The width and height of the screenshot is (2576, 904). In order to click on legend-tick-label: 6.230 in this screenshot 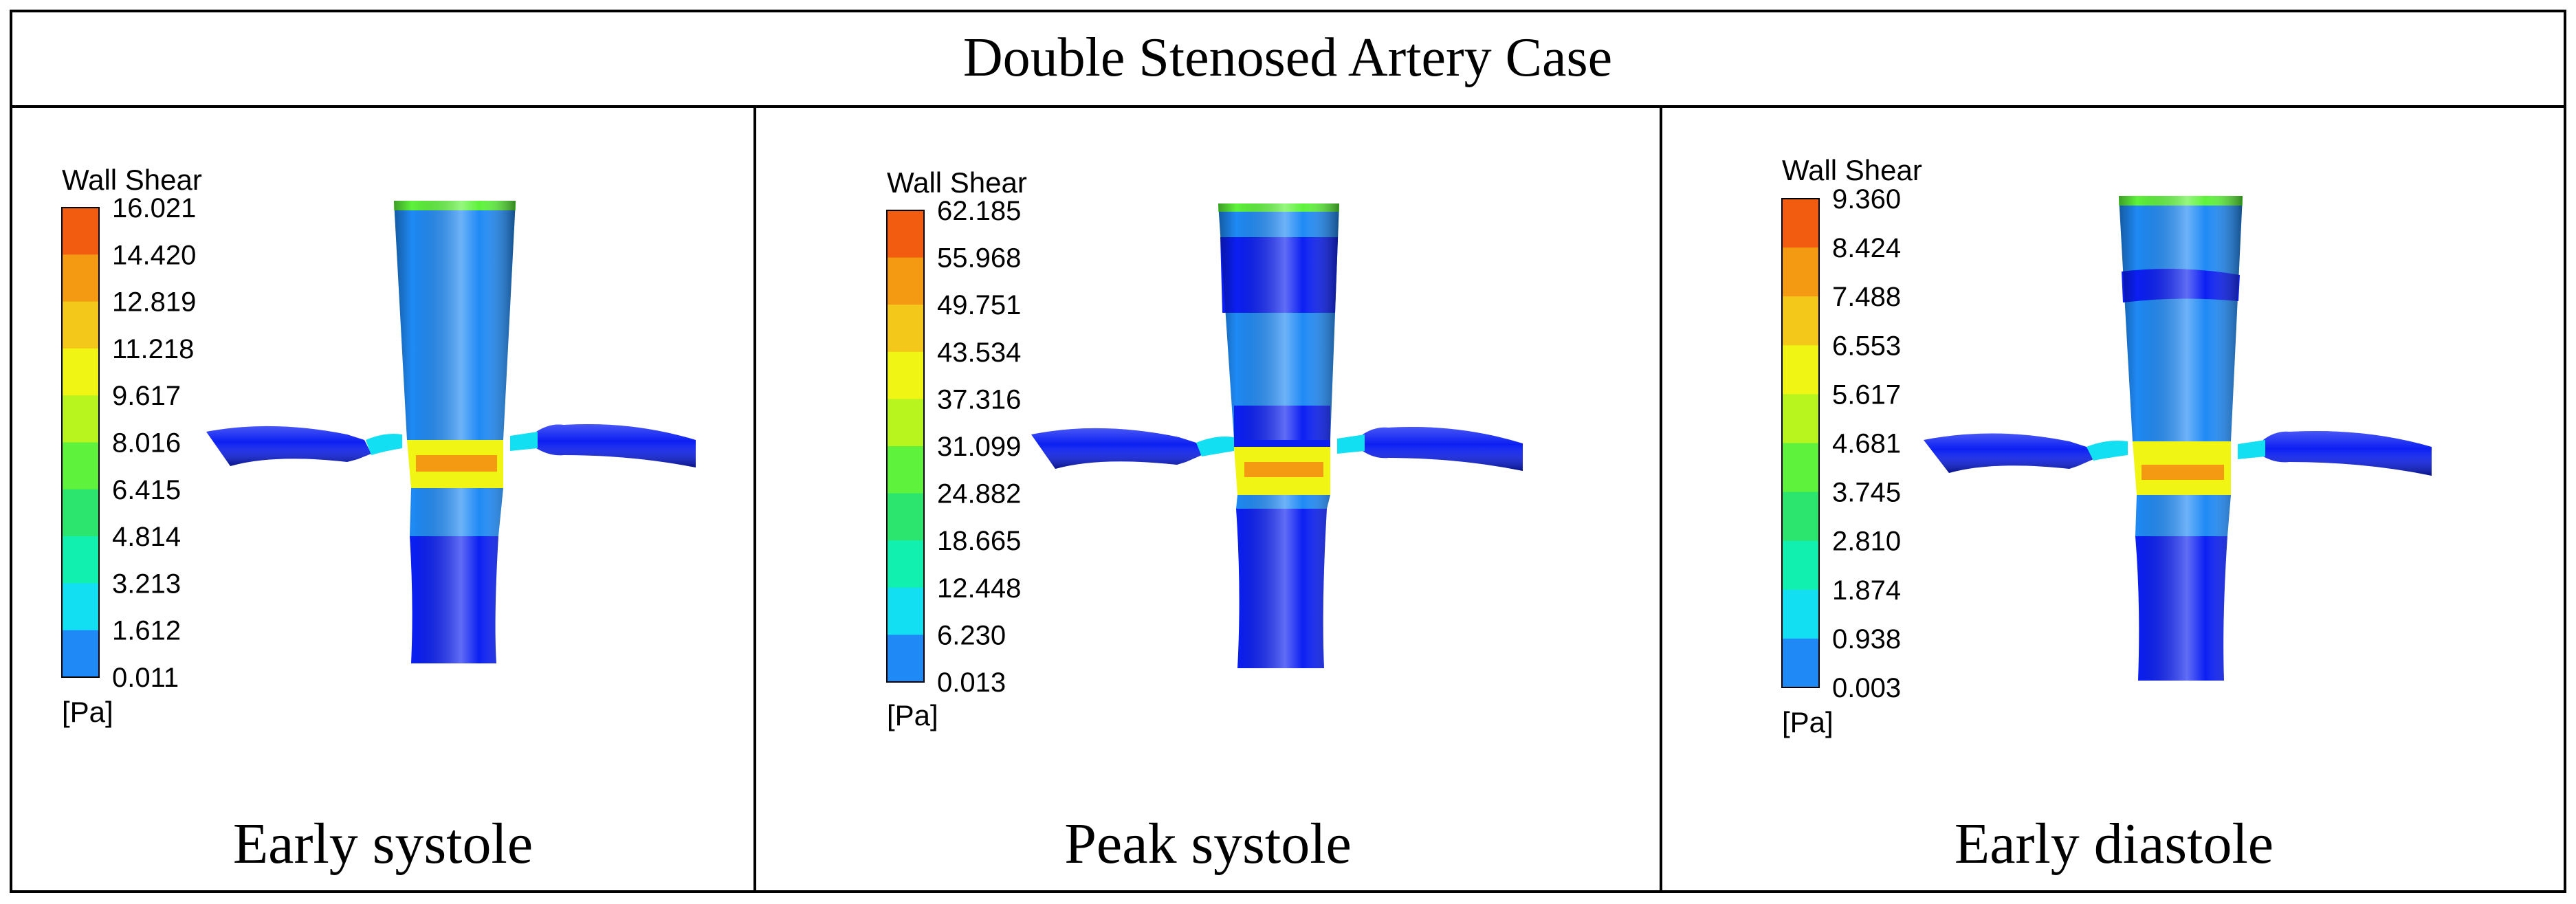, I will do `click(971, 635)`.